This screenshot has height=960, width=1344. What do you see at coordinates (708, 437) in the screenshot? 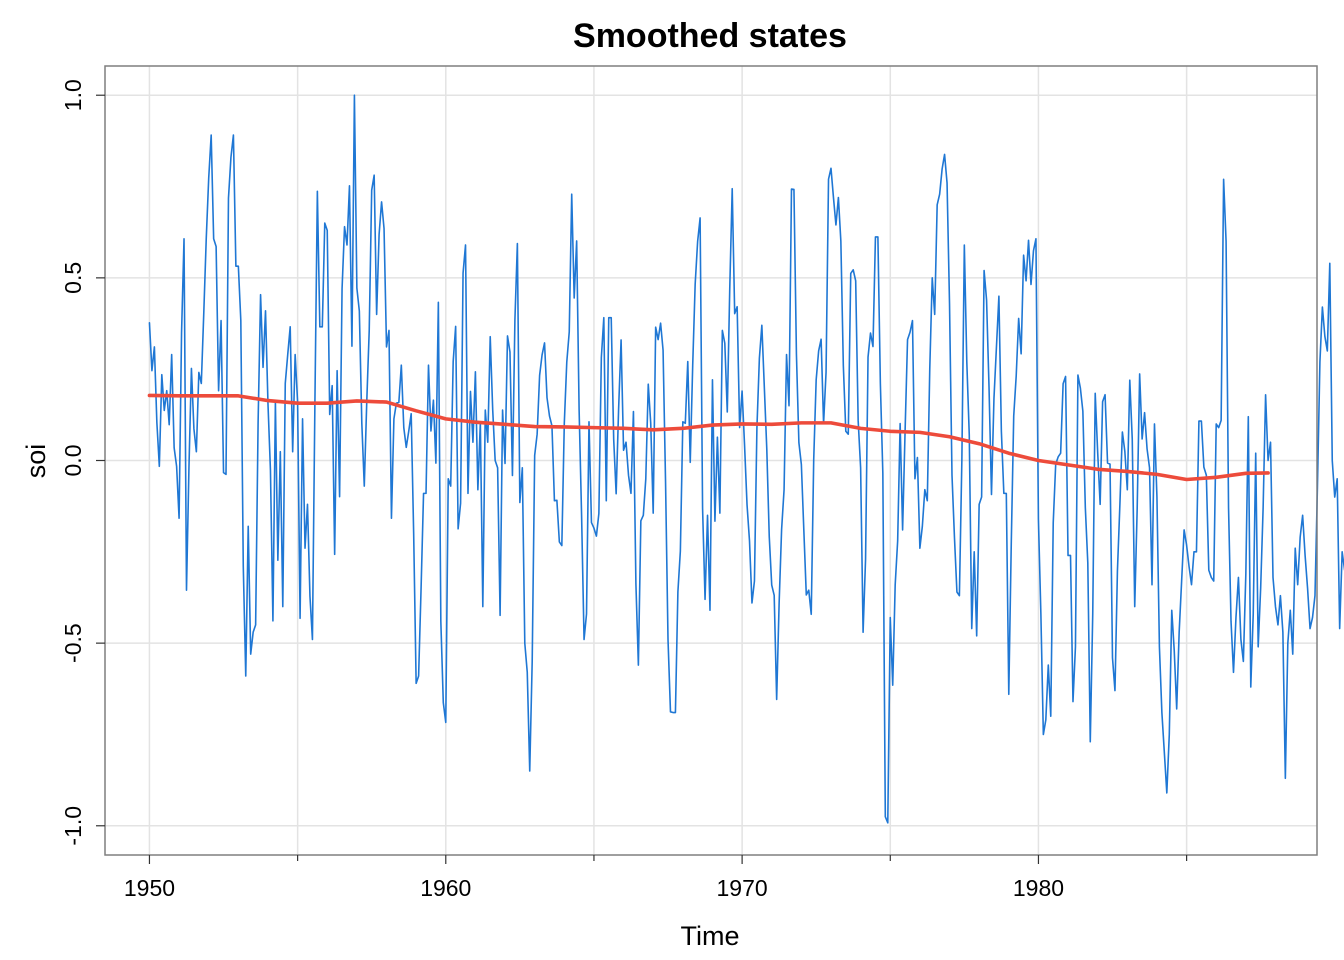
I see `series-line-smoothed` at bounding box center [708, 437].